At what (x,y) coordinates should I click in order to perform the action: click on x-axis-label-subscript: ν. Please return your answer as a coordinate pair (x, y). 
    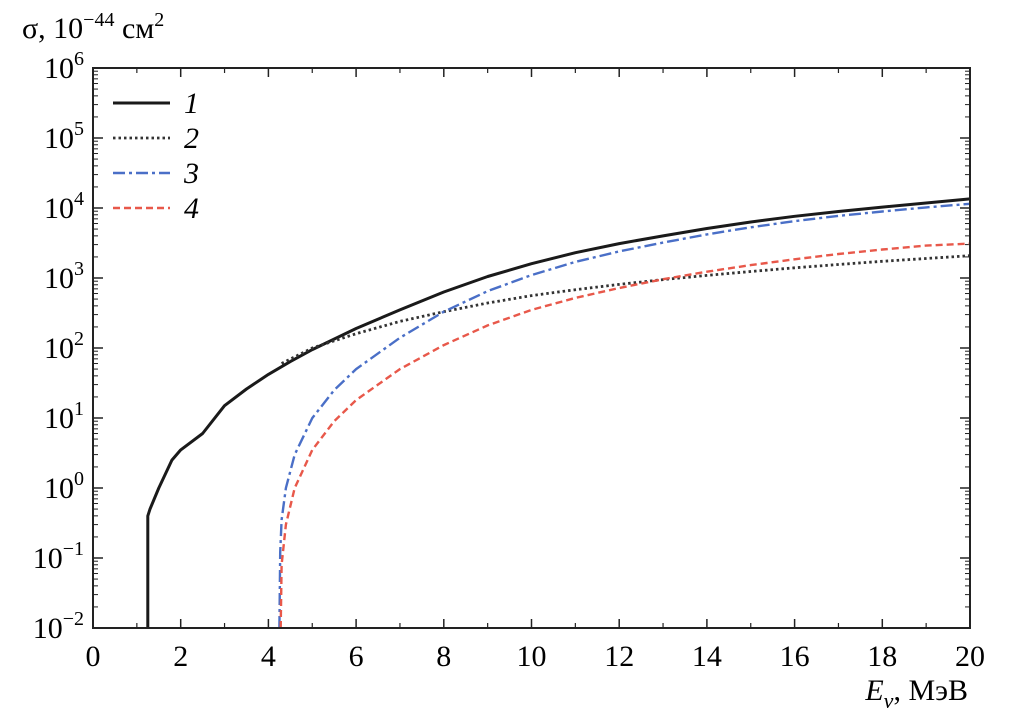
    Looking at the image, I should click on (889, 700).